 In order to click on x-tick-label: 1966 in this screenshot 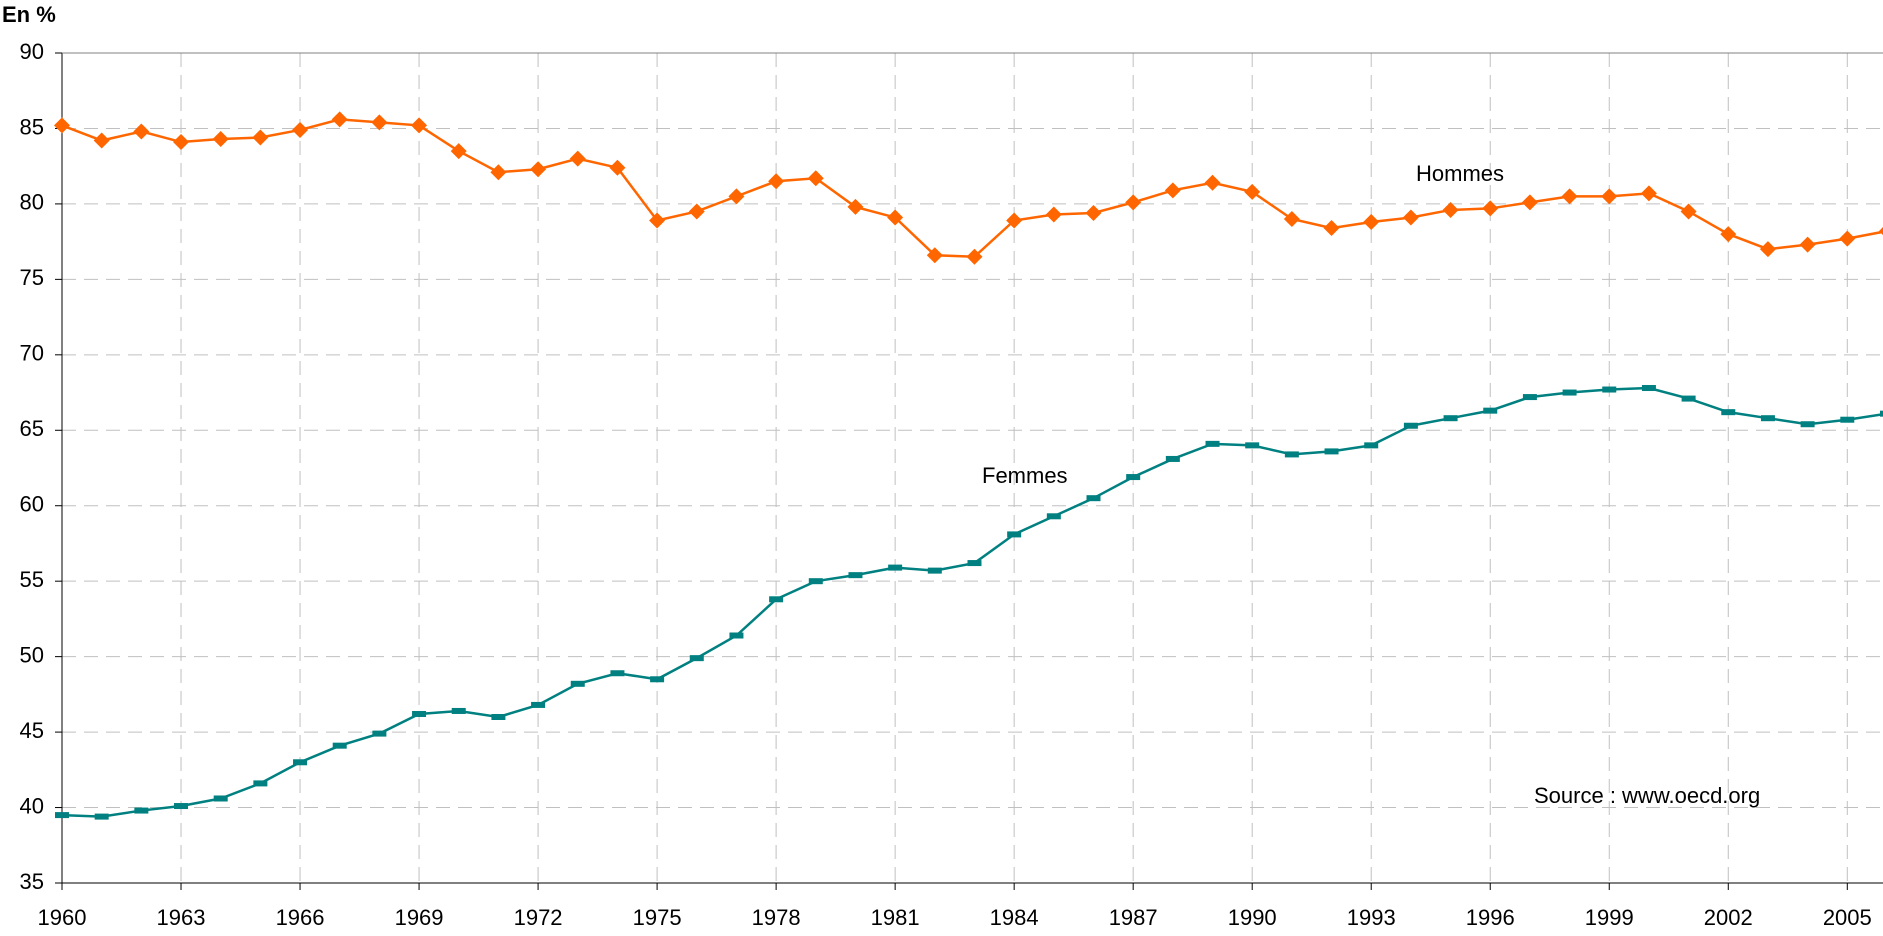, I will do `click(300, 917)`.